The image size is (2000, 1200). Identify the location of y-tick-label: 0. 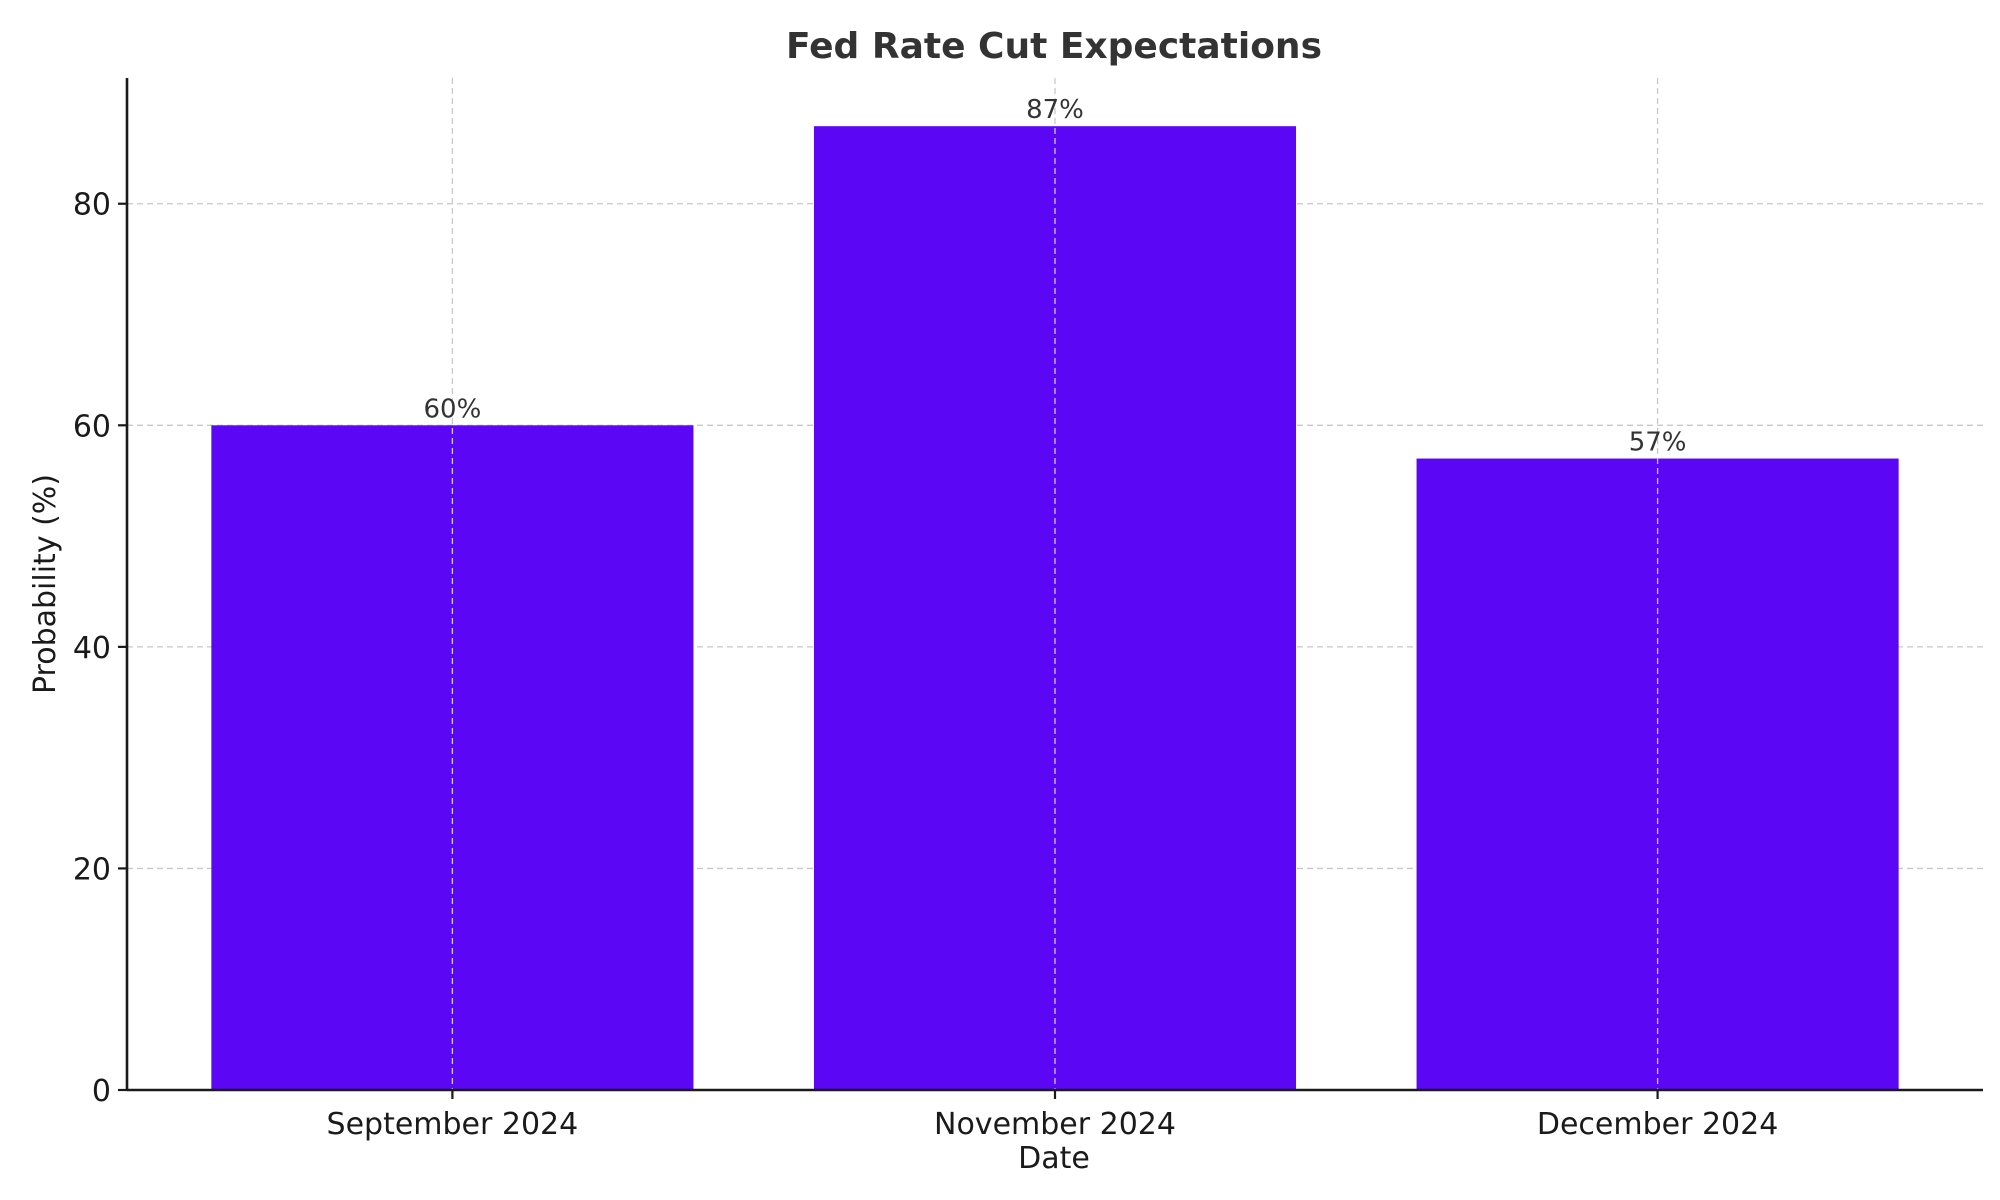
(101, 1091).